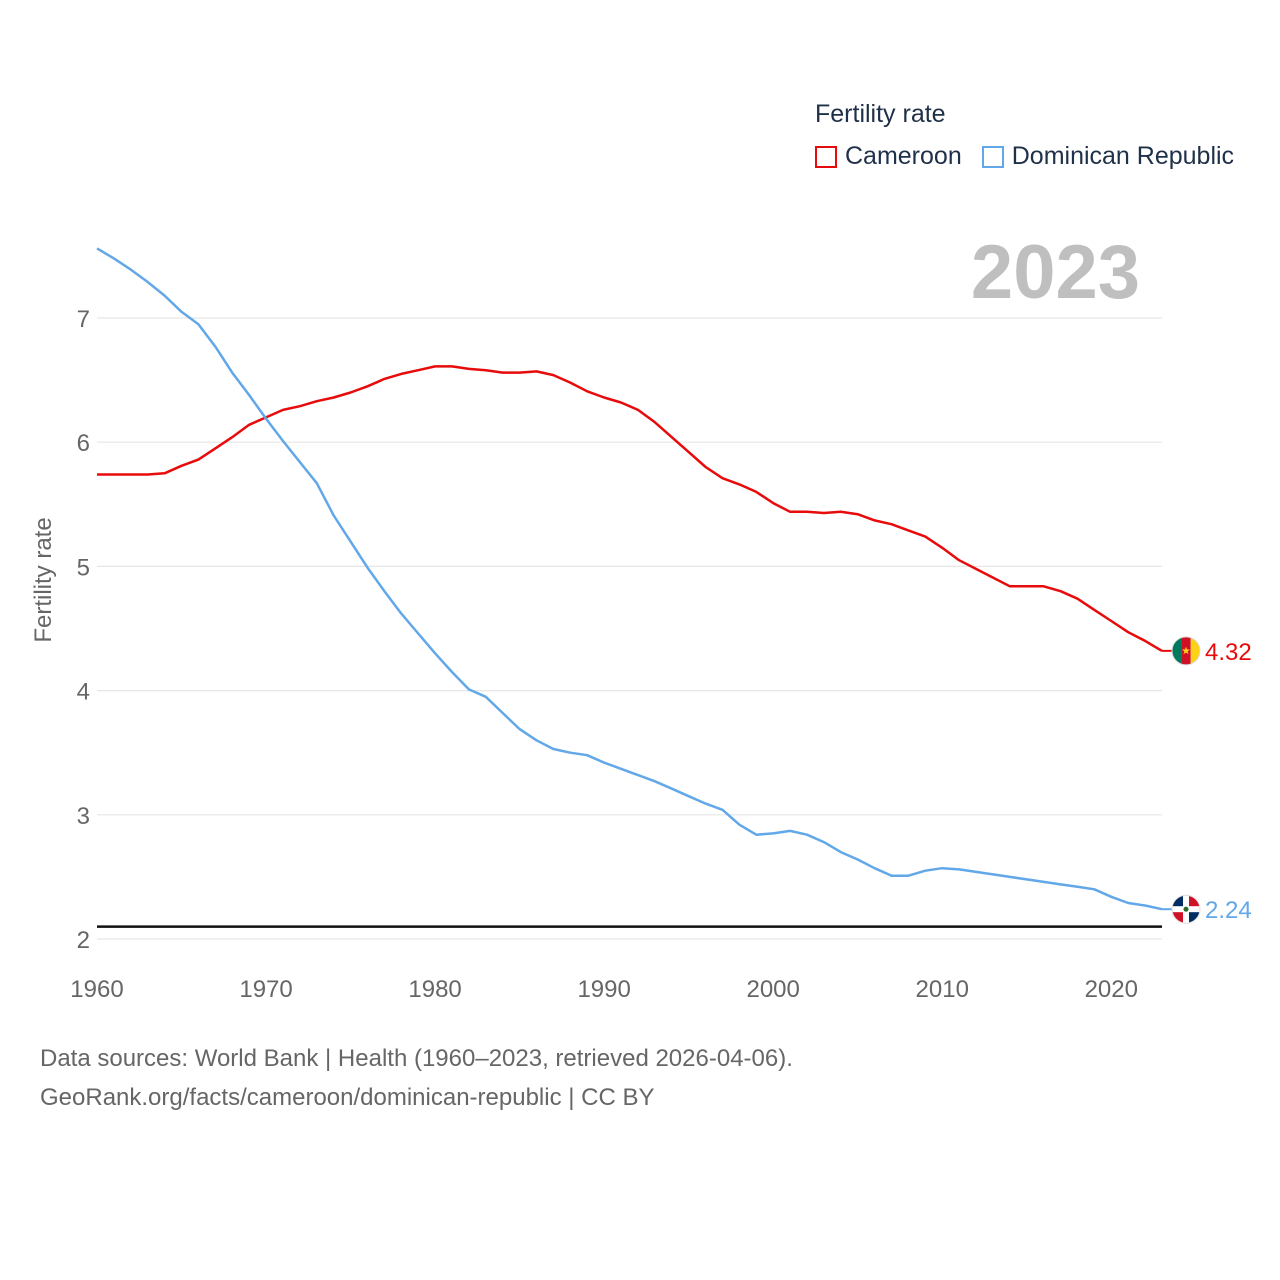 This screenshot has height=1280, width=1280. What do you see at coordinates (1228, 910) in the screenshot?
I see `end-value-label-dominican-republic: 2.24` at bounding box center [1228, 910].